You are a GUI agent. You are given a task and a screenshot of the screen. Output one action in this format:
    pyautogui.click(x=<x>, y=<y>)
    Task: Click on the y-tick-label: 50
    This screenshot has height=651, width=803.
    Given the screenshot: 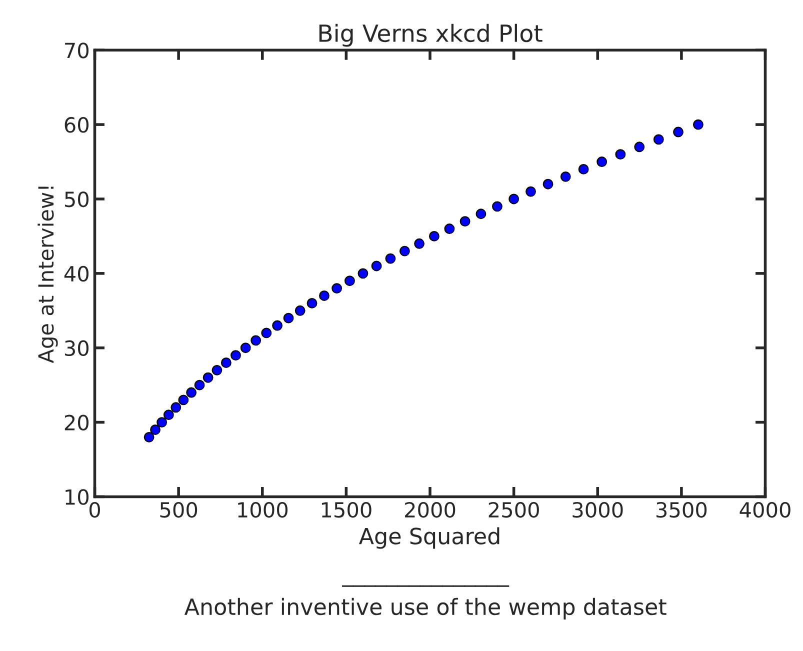 What is the action you would take?
    pyautogui.click(x=76, y=199)
    